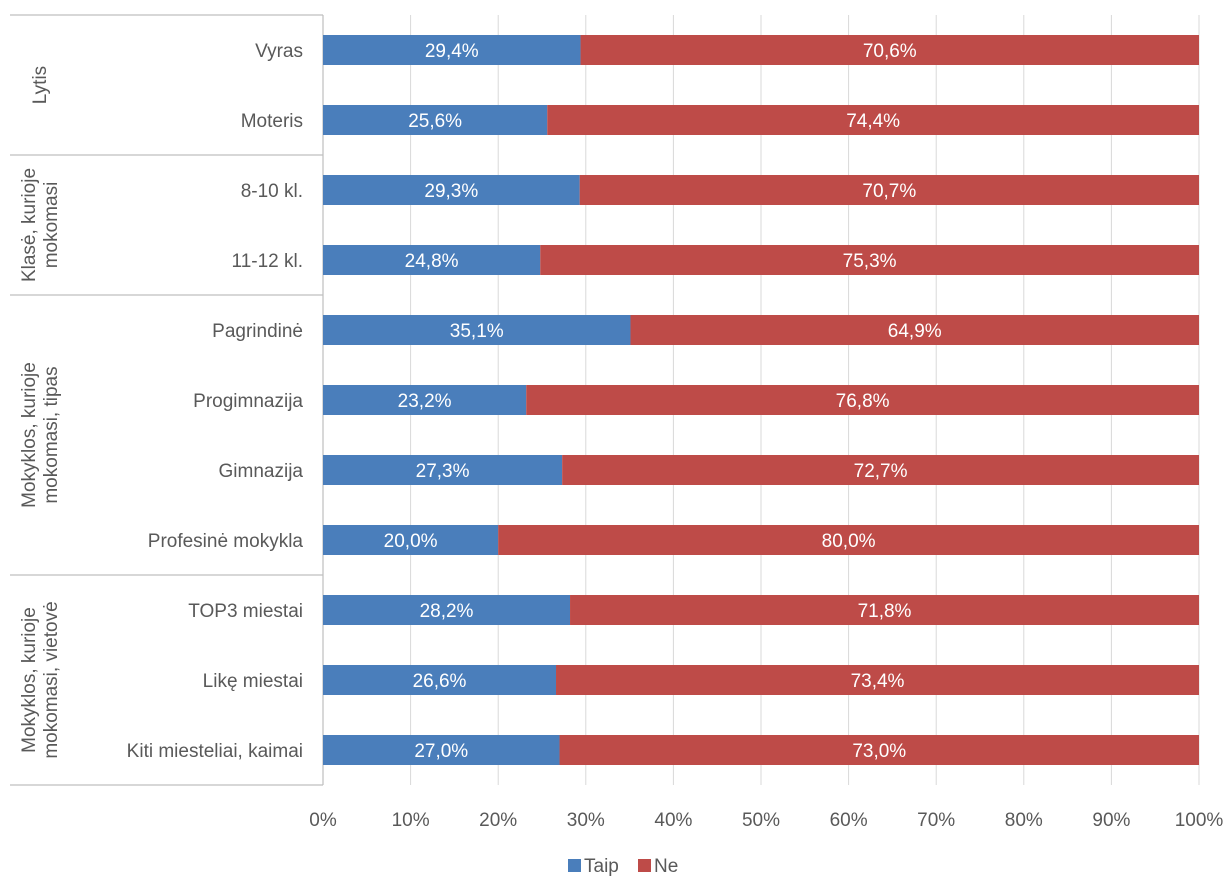 The image size is (1227, 880). I want to click on legend-label: Taip, so click(601, 866).